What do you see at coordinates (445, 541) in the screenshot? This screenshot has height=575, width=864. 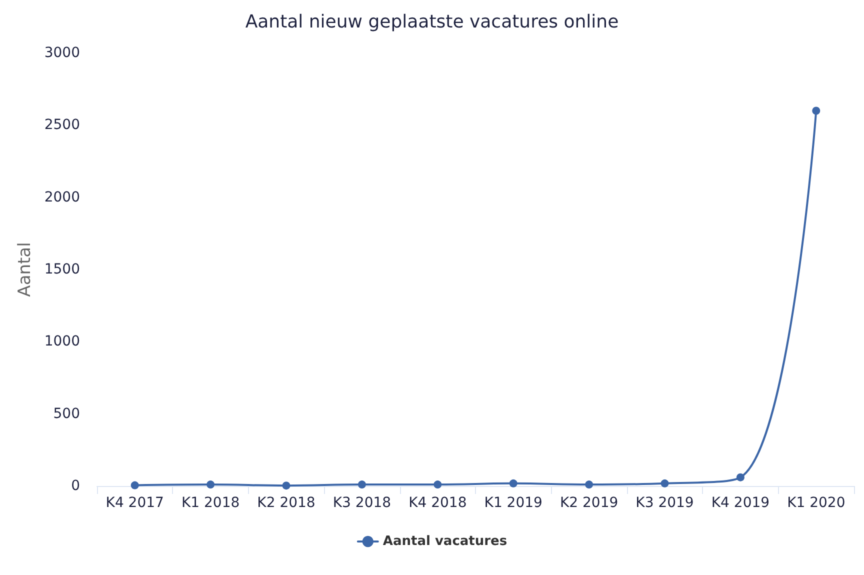 I see `legend-label: Aantal vacatures` at bounding box center [445, 541].